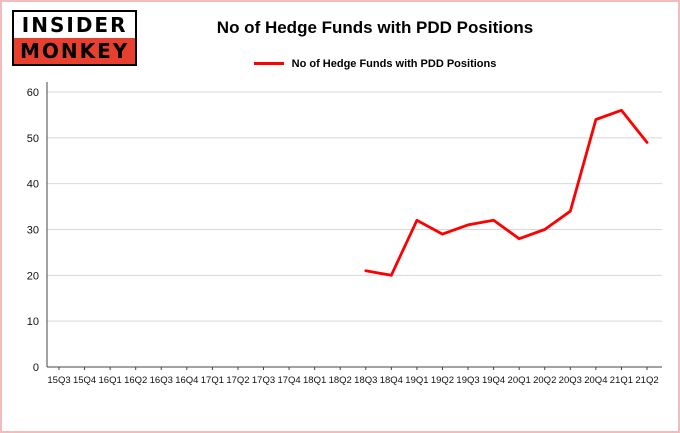  Describe the element at coordinates (595, 380) in the screenshot. I see `x-tick-label: 20Q4` at that location.